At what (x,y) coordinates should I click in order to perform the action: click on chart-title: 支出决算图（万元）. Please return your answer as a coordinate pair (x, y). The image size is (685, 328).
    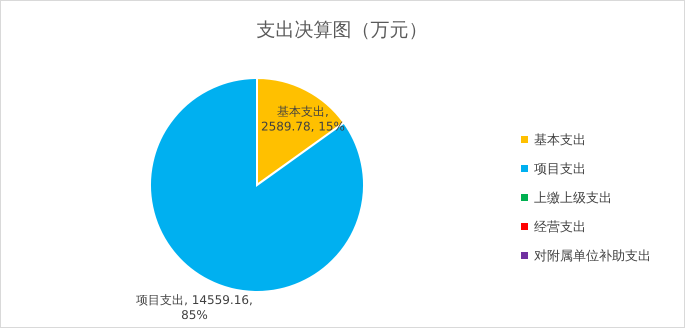
    Looking at the image, I should click on (342, 30).